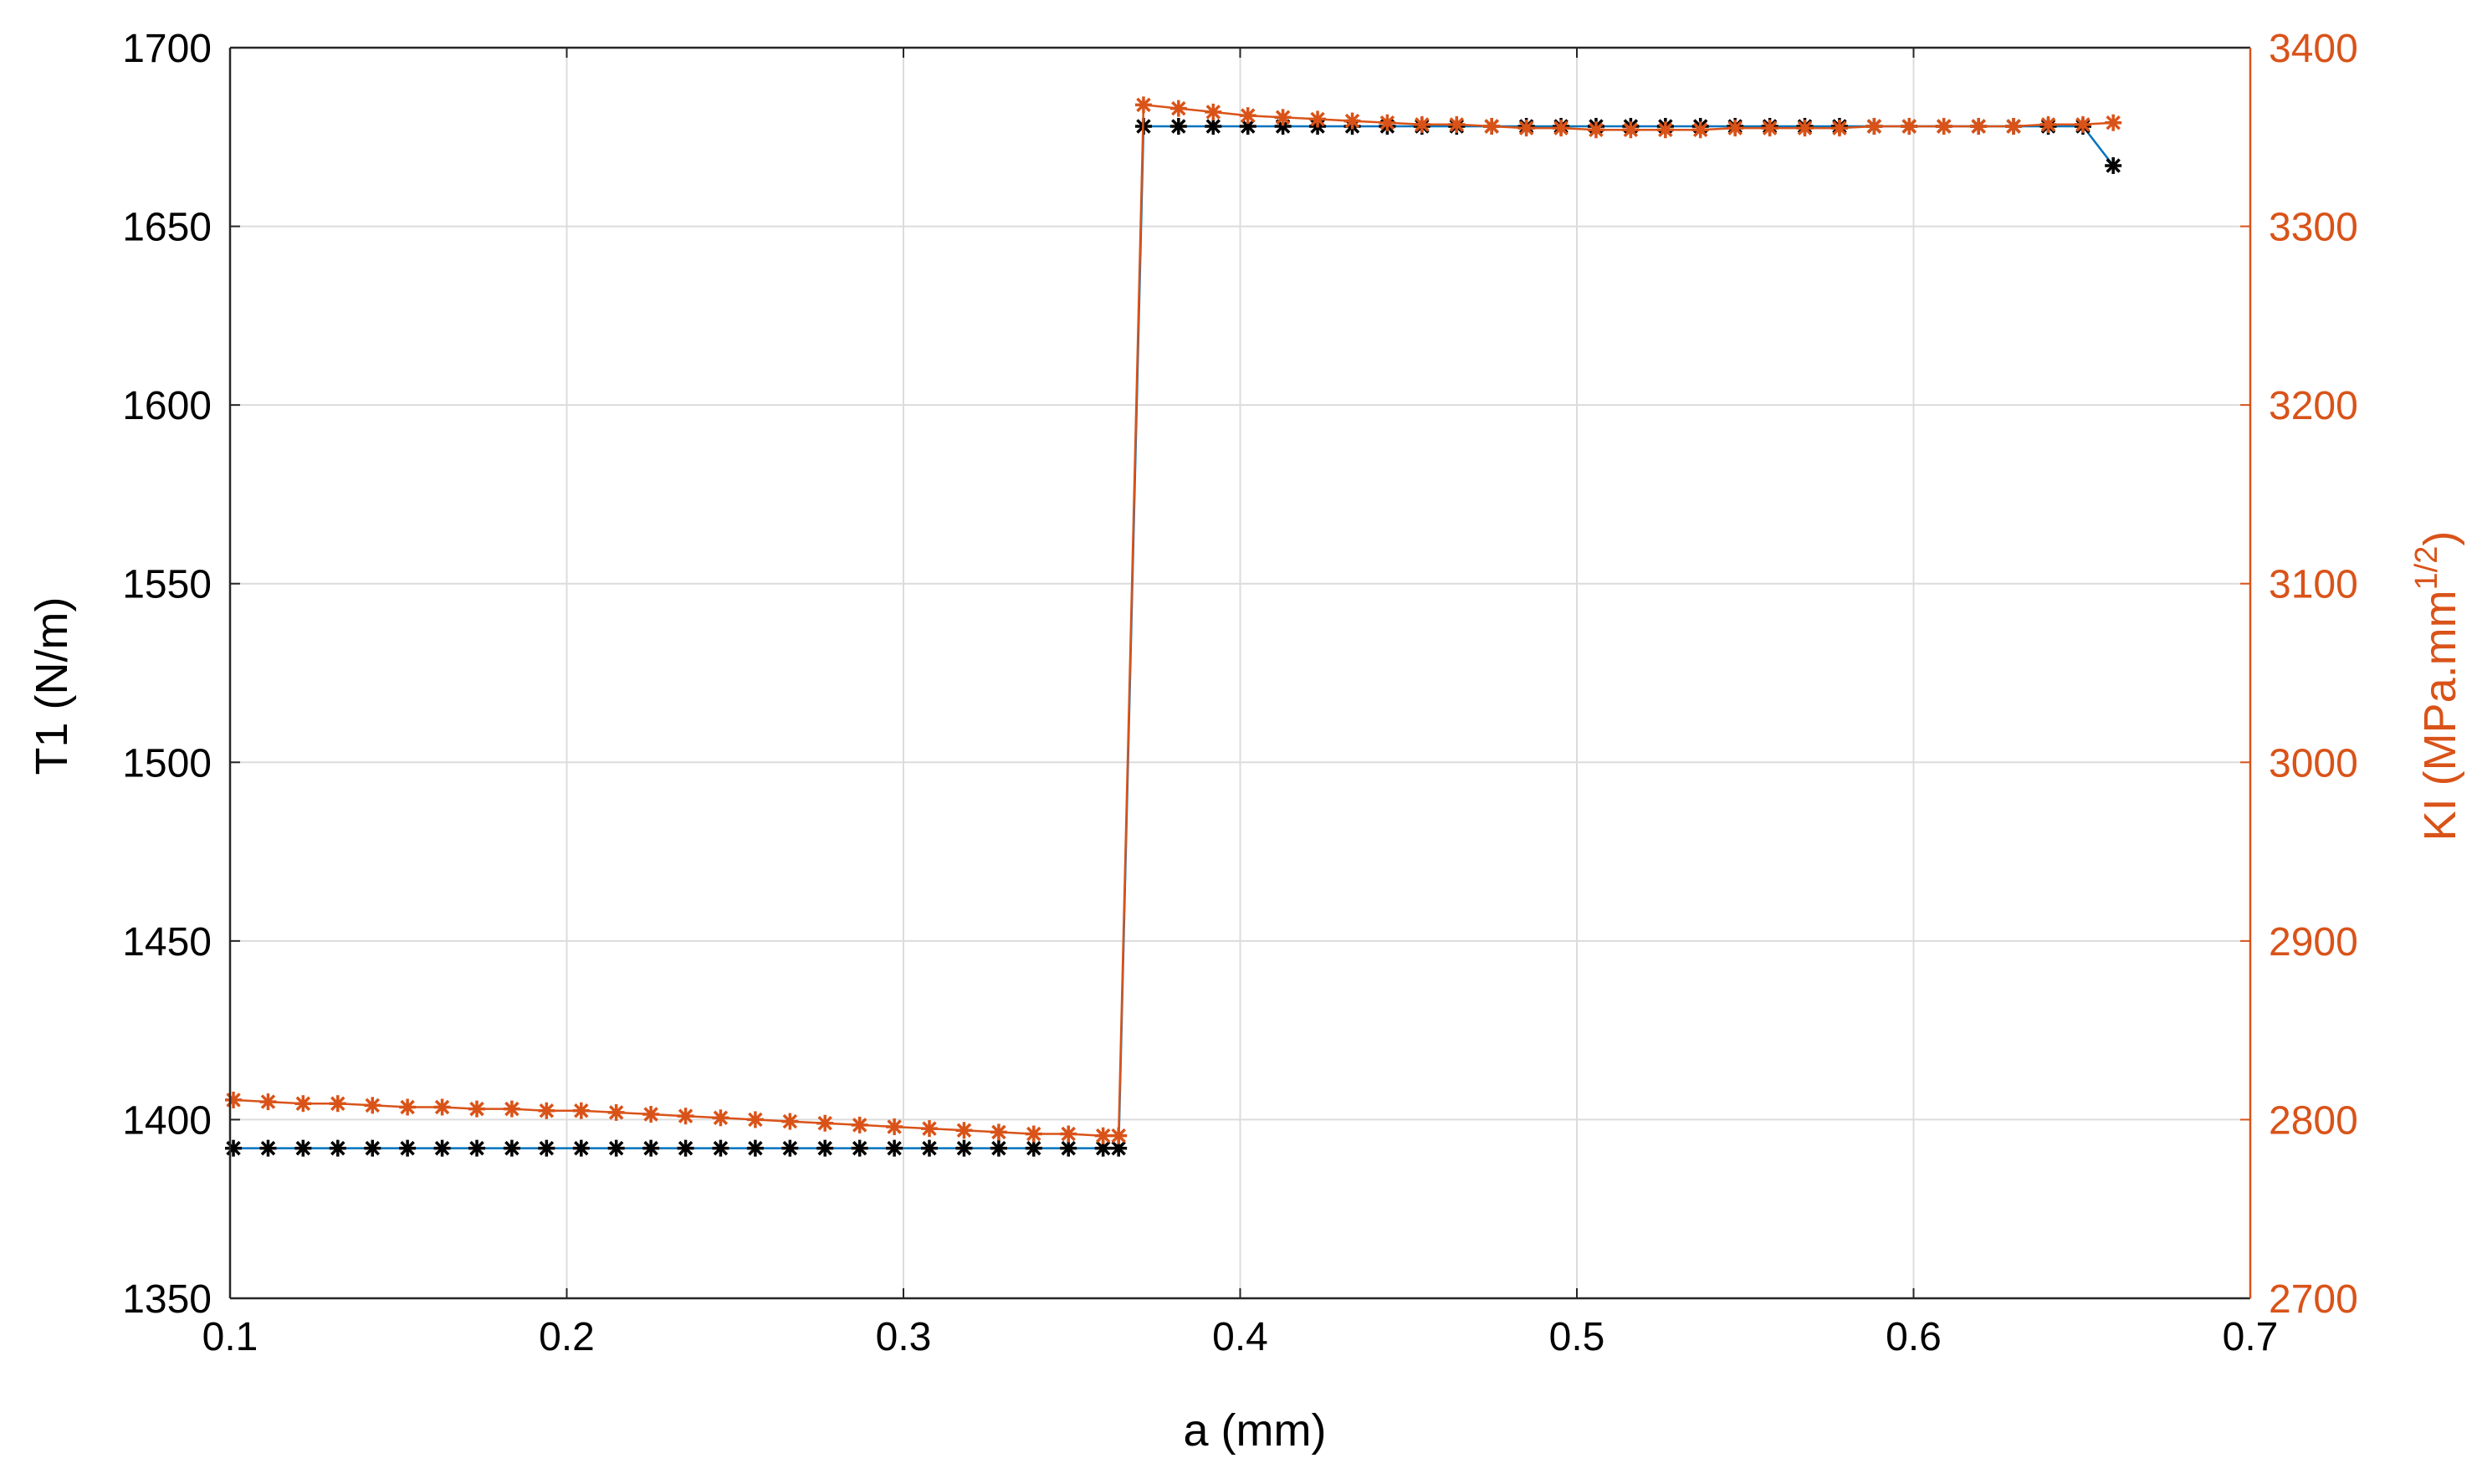 The width and height of the screenshot is (2482, 1484). Describe the element at coordinates (2313, 406) in the screenshot. I see `y-right-tick-label: 3200` at that location.